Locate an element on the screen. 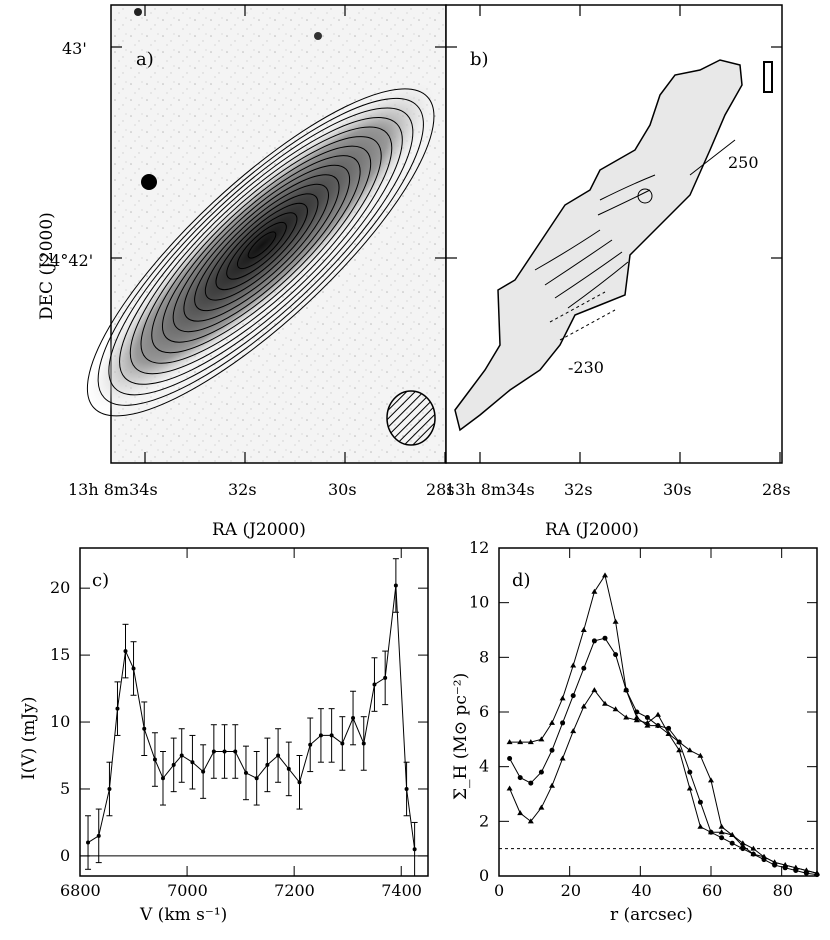 The height and width of the screenshot is (940, 830). scale-bar is located at coordinates (768, 77).